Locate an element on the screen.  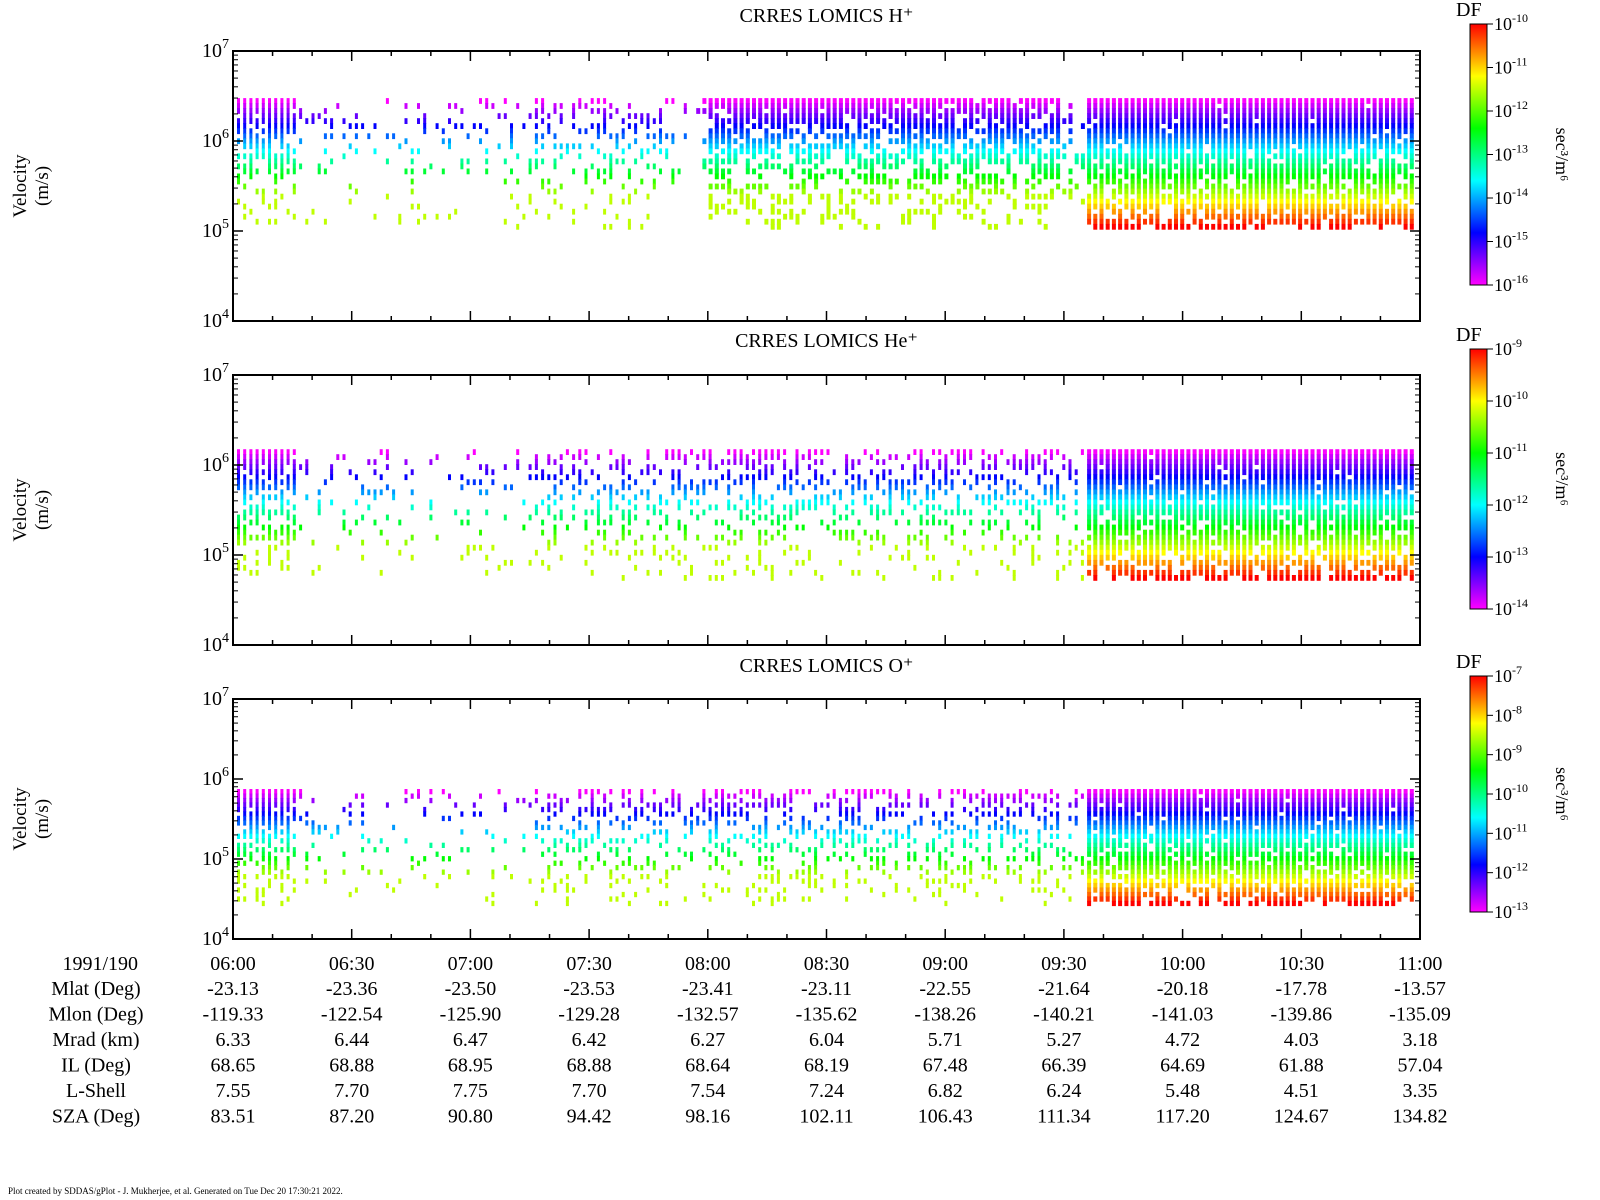
ephemeris-value: -132.57 is located at coordinates (708, 1015).